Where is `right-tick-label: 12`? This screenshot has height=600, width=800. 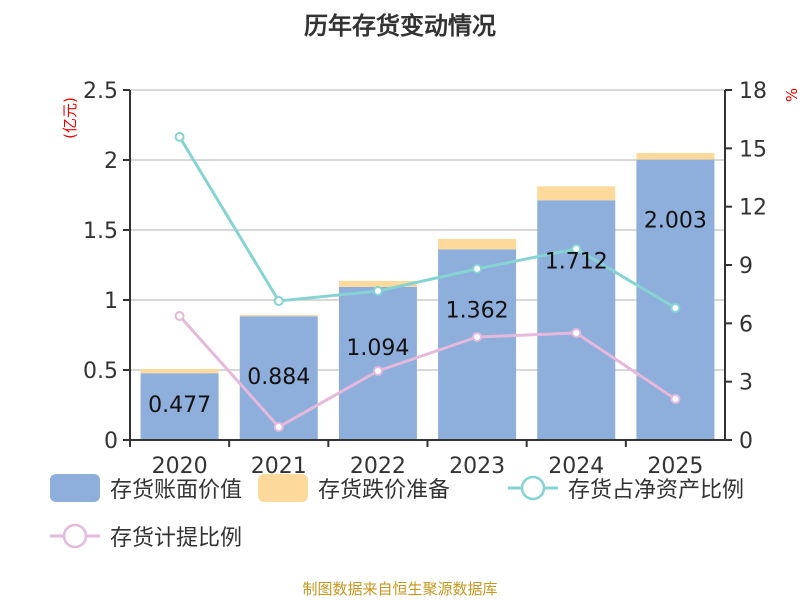
right-tick-label: 12 is located at coordinates (753, 208).